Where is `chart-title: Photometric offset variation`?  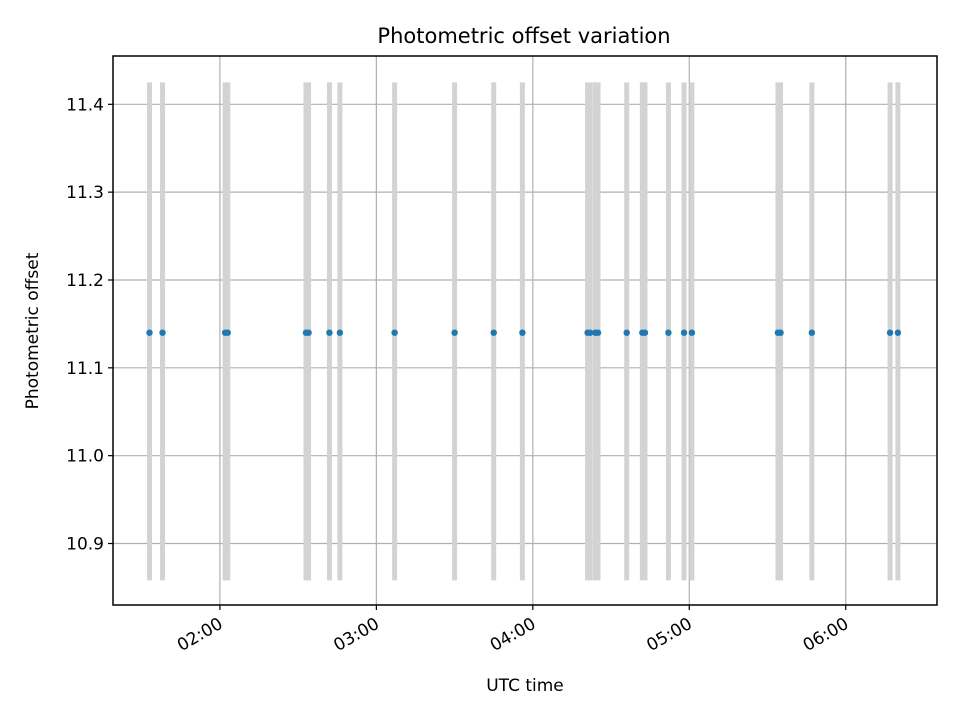 chart-title: Photometric offset variation is located at coordinates (523, 36).